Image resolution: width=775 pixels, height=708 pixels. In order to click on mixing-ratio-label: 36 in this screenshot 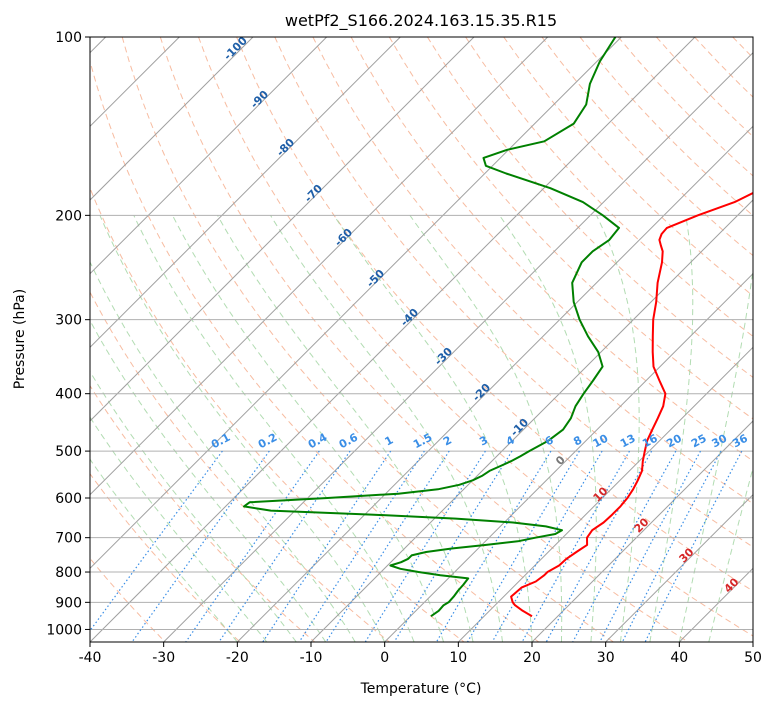, I will do `click(740, 441)`.